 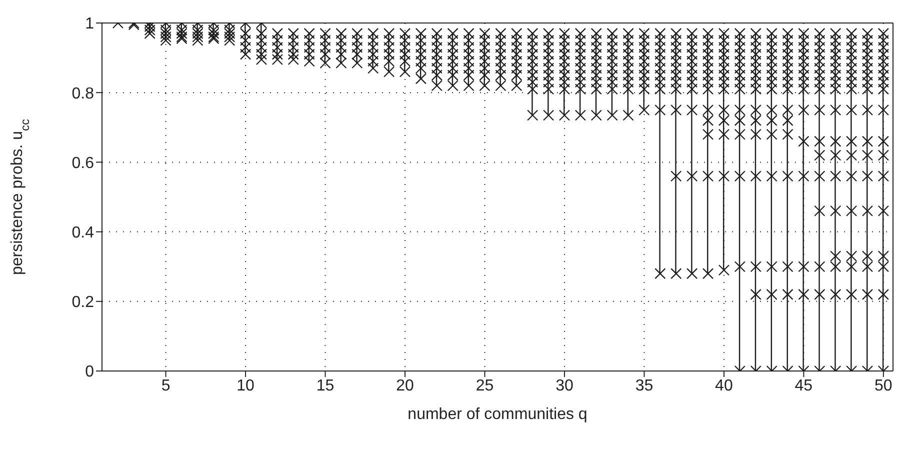 I want to click on x-tick-label: 20, so click(x=405, y=385).